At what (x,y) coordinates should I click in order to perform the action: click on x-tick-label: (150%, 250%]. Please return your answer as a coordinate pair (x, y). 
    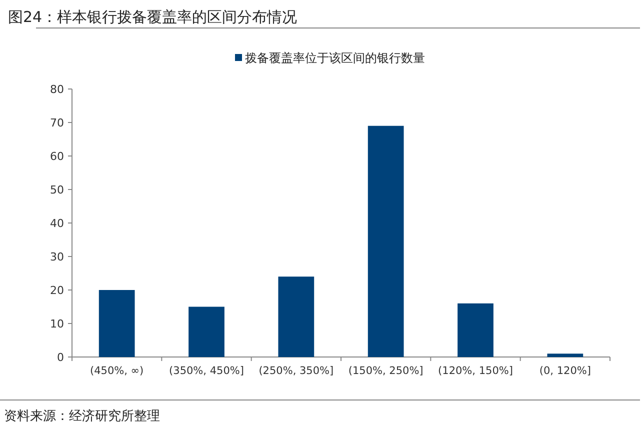
    Looking at the image, I should click on (386, 371).